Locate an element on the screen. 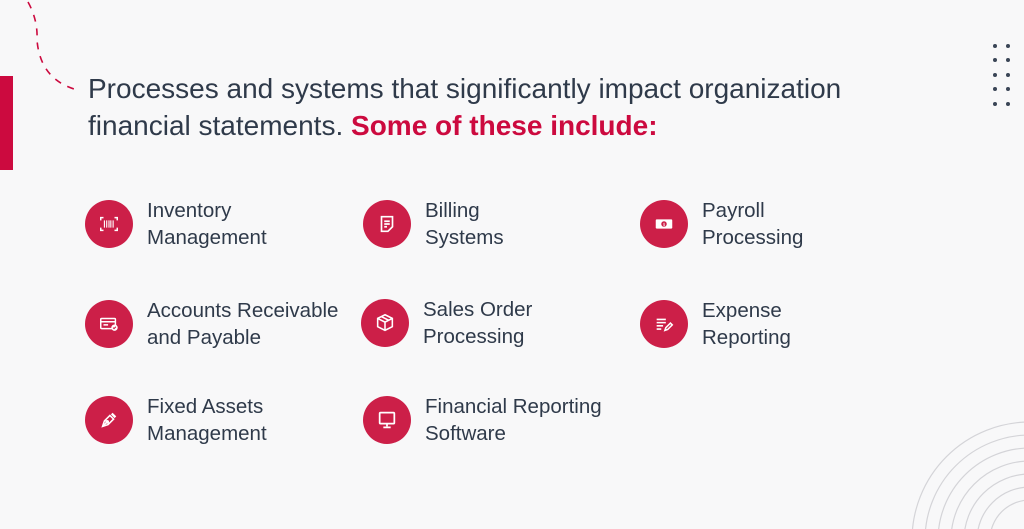 The height and width of the screenshot is (529, 1024). item-label-line1: Financial Reporting is located at coordinates (513, 406).